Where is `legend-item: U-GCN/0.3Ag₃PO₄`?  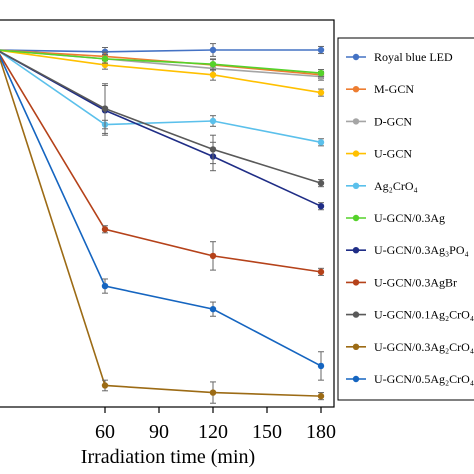 legend-item: U-GCN/0.3Ag₃PO₄ is located at coordinates (407, 250).